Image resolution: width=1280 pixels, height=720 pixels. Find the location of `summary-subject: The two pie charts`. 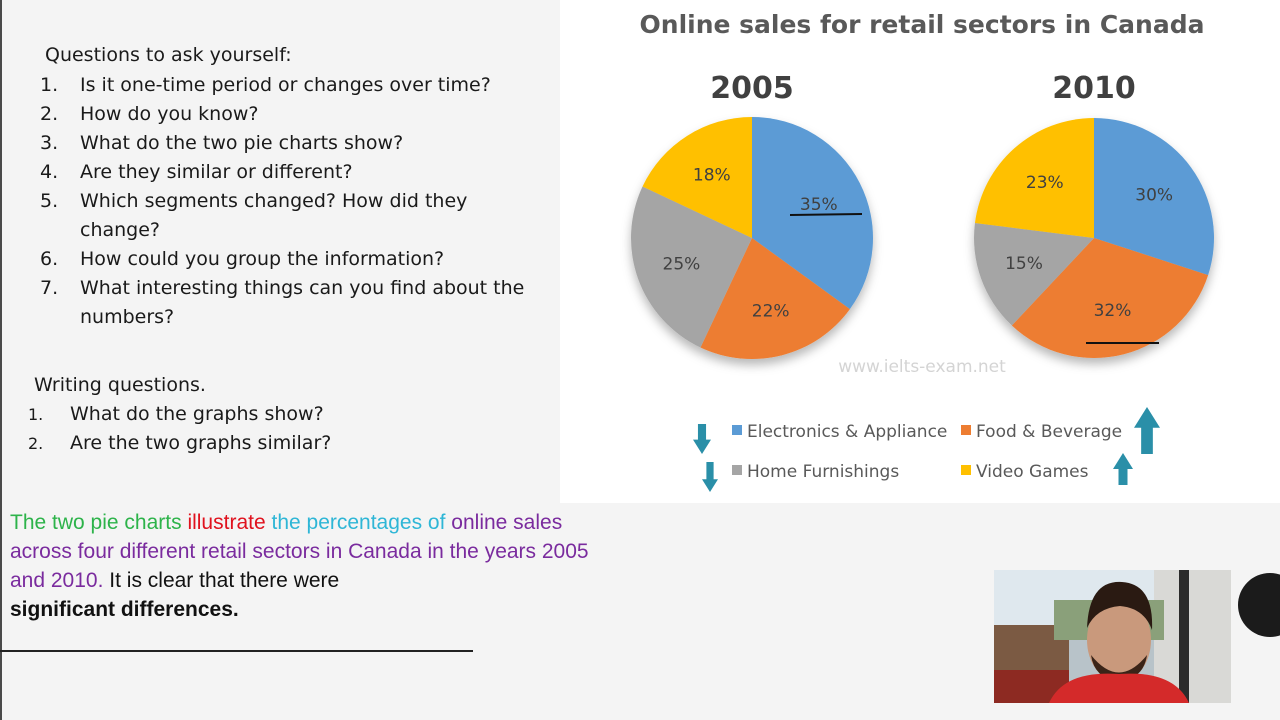

summary-subject: The two pie charts is located at coordinates (96, 522).